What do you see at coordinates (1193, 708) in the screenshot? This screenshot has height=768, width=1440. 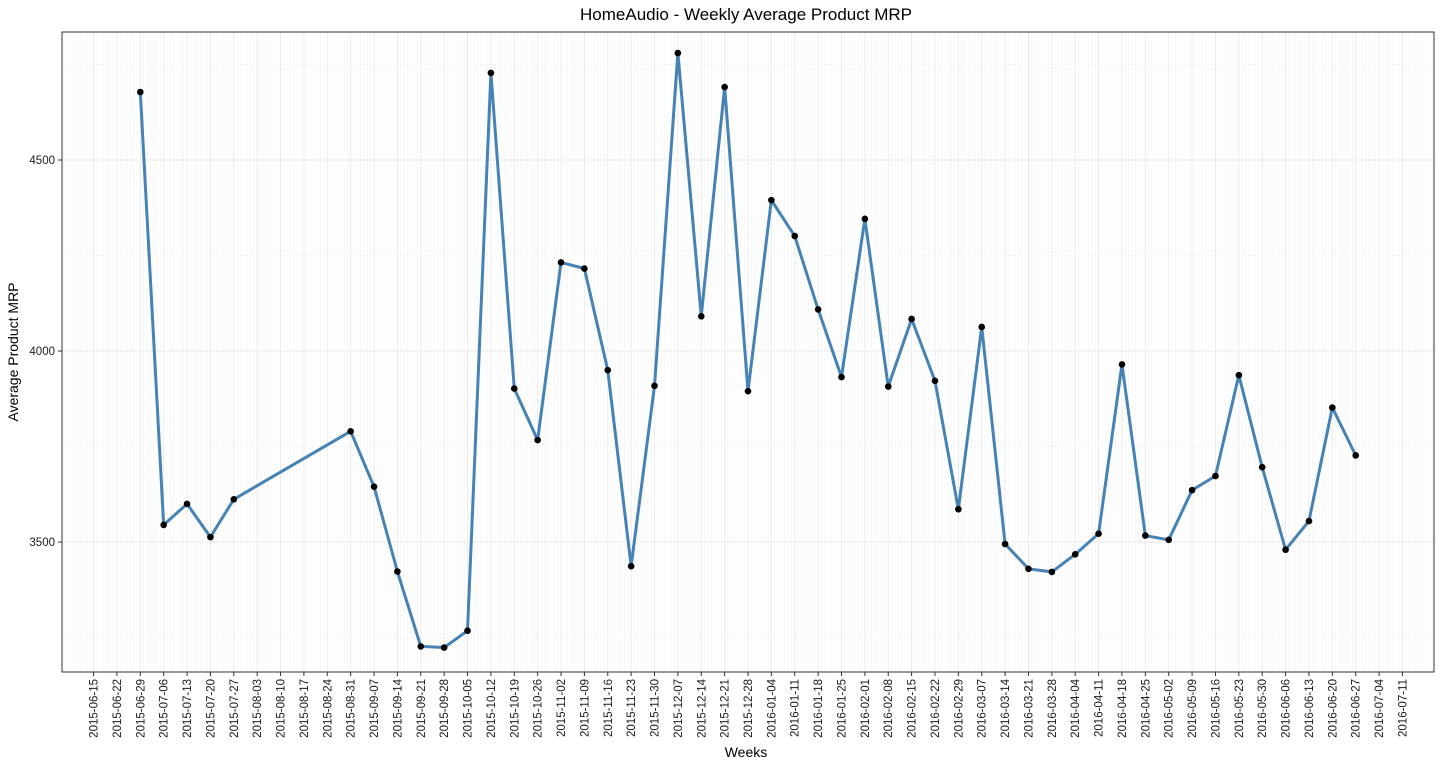 I see `x-tick-label: 2016-05-09` at bounding box center [1193, 708].